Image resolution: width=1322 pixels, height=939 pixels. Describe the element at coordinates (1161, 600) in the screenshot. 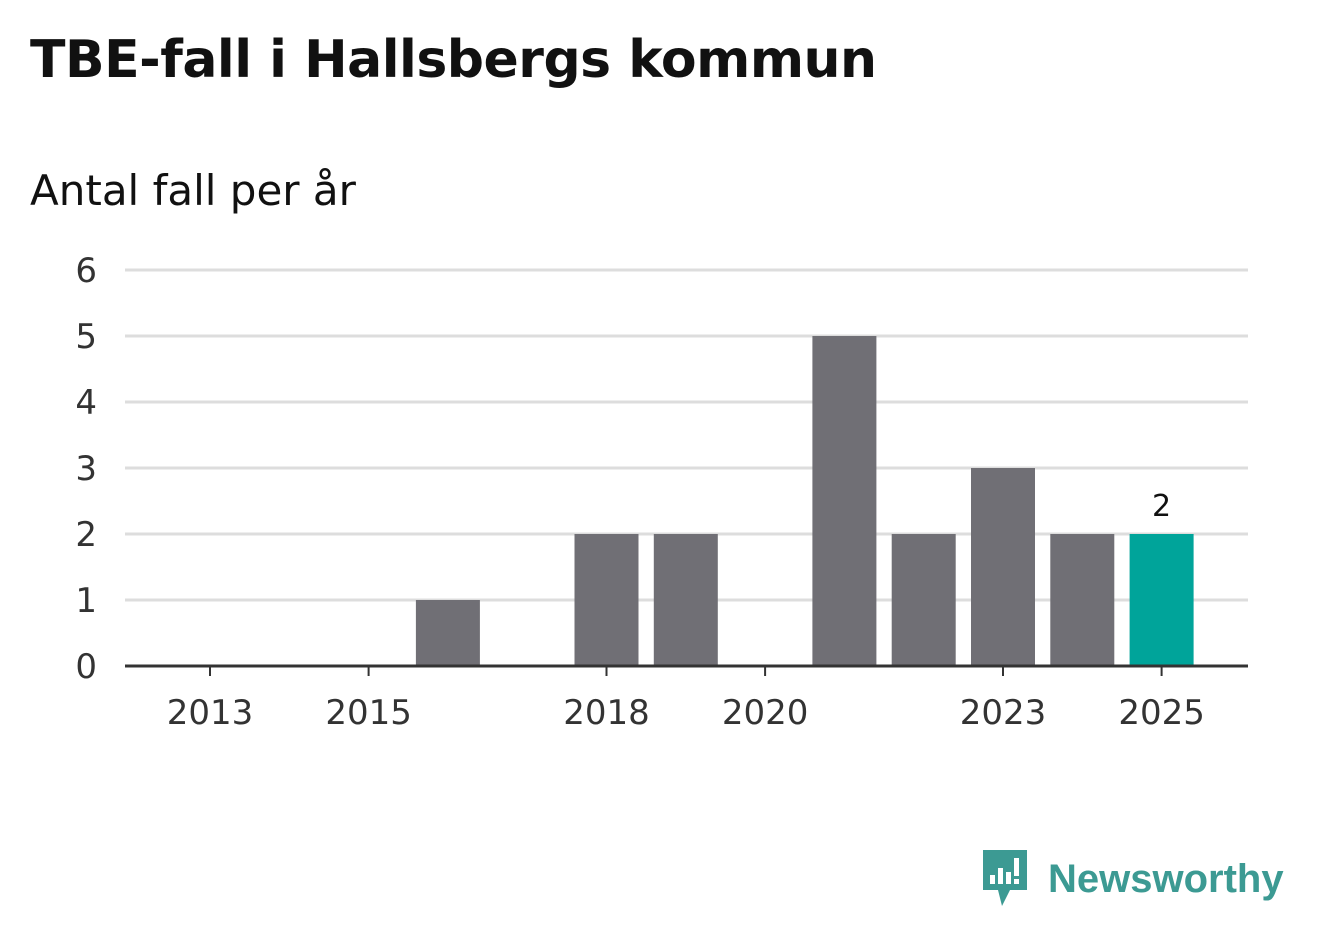

I see `bar-2025` at that location.